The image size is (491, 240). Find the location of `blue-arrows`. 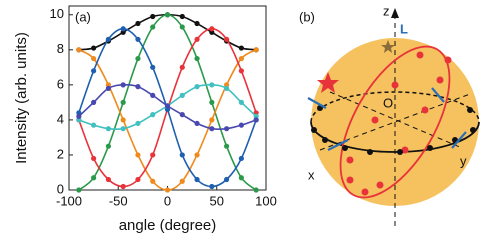

blue-arrows is located at coordinates (387, 119).